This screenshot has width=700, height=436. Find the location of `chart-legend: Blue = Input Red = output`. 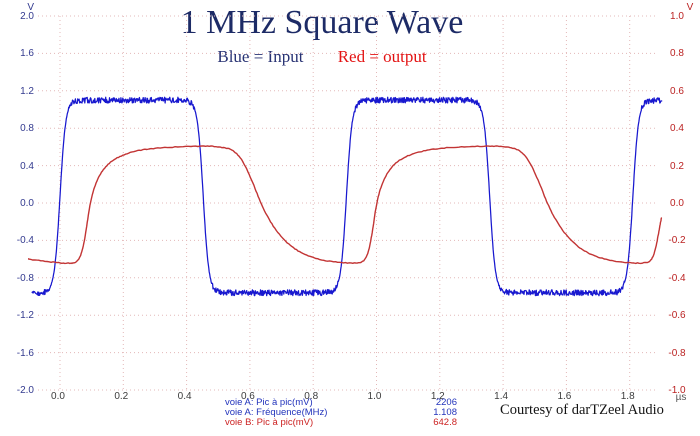

chart-legend: Blue = Input Red = output is located at coordinates (322, 57).